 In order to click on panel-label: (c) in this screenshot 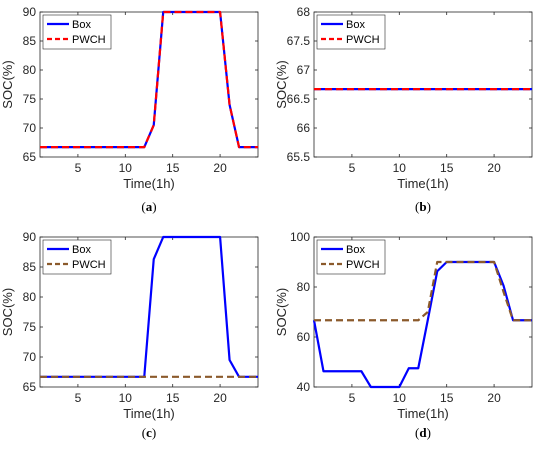, I will do `click(149, 432)`.